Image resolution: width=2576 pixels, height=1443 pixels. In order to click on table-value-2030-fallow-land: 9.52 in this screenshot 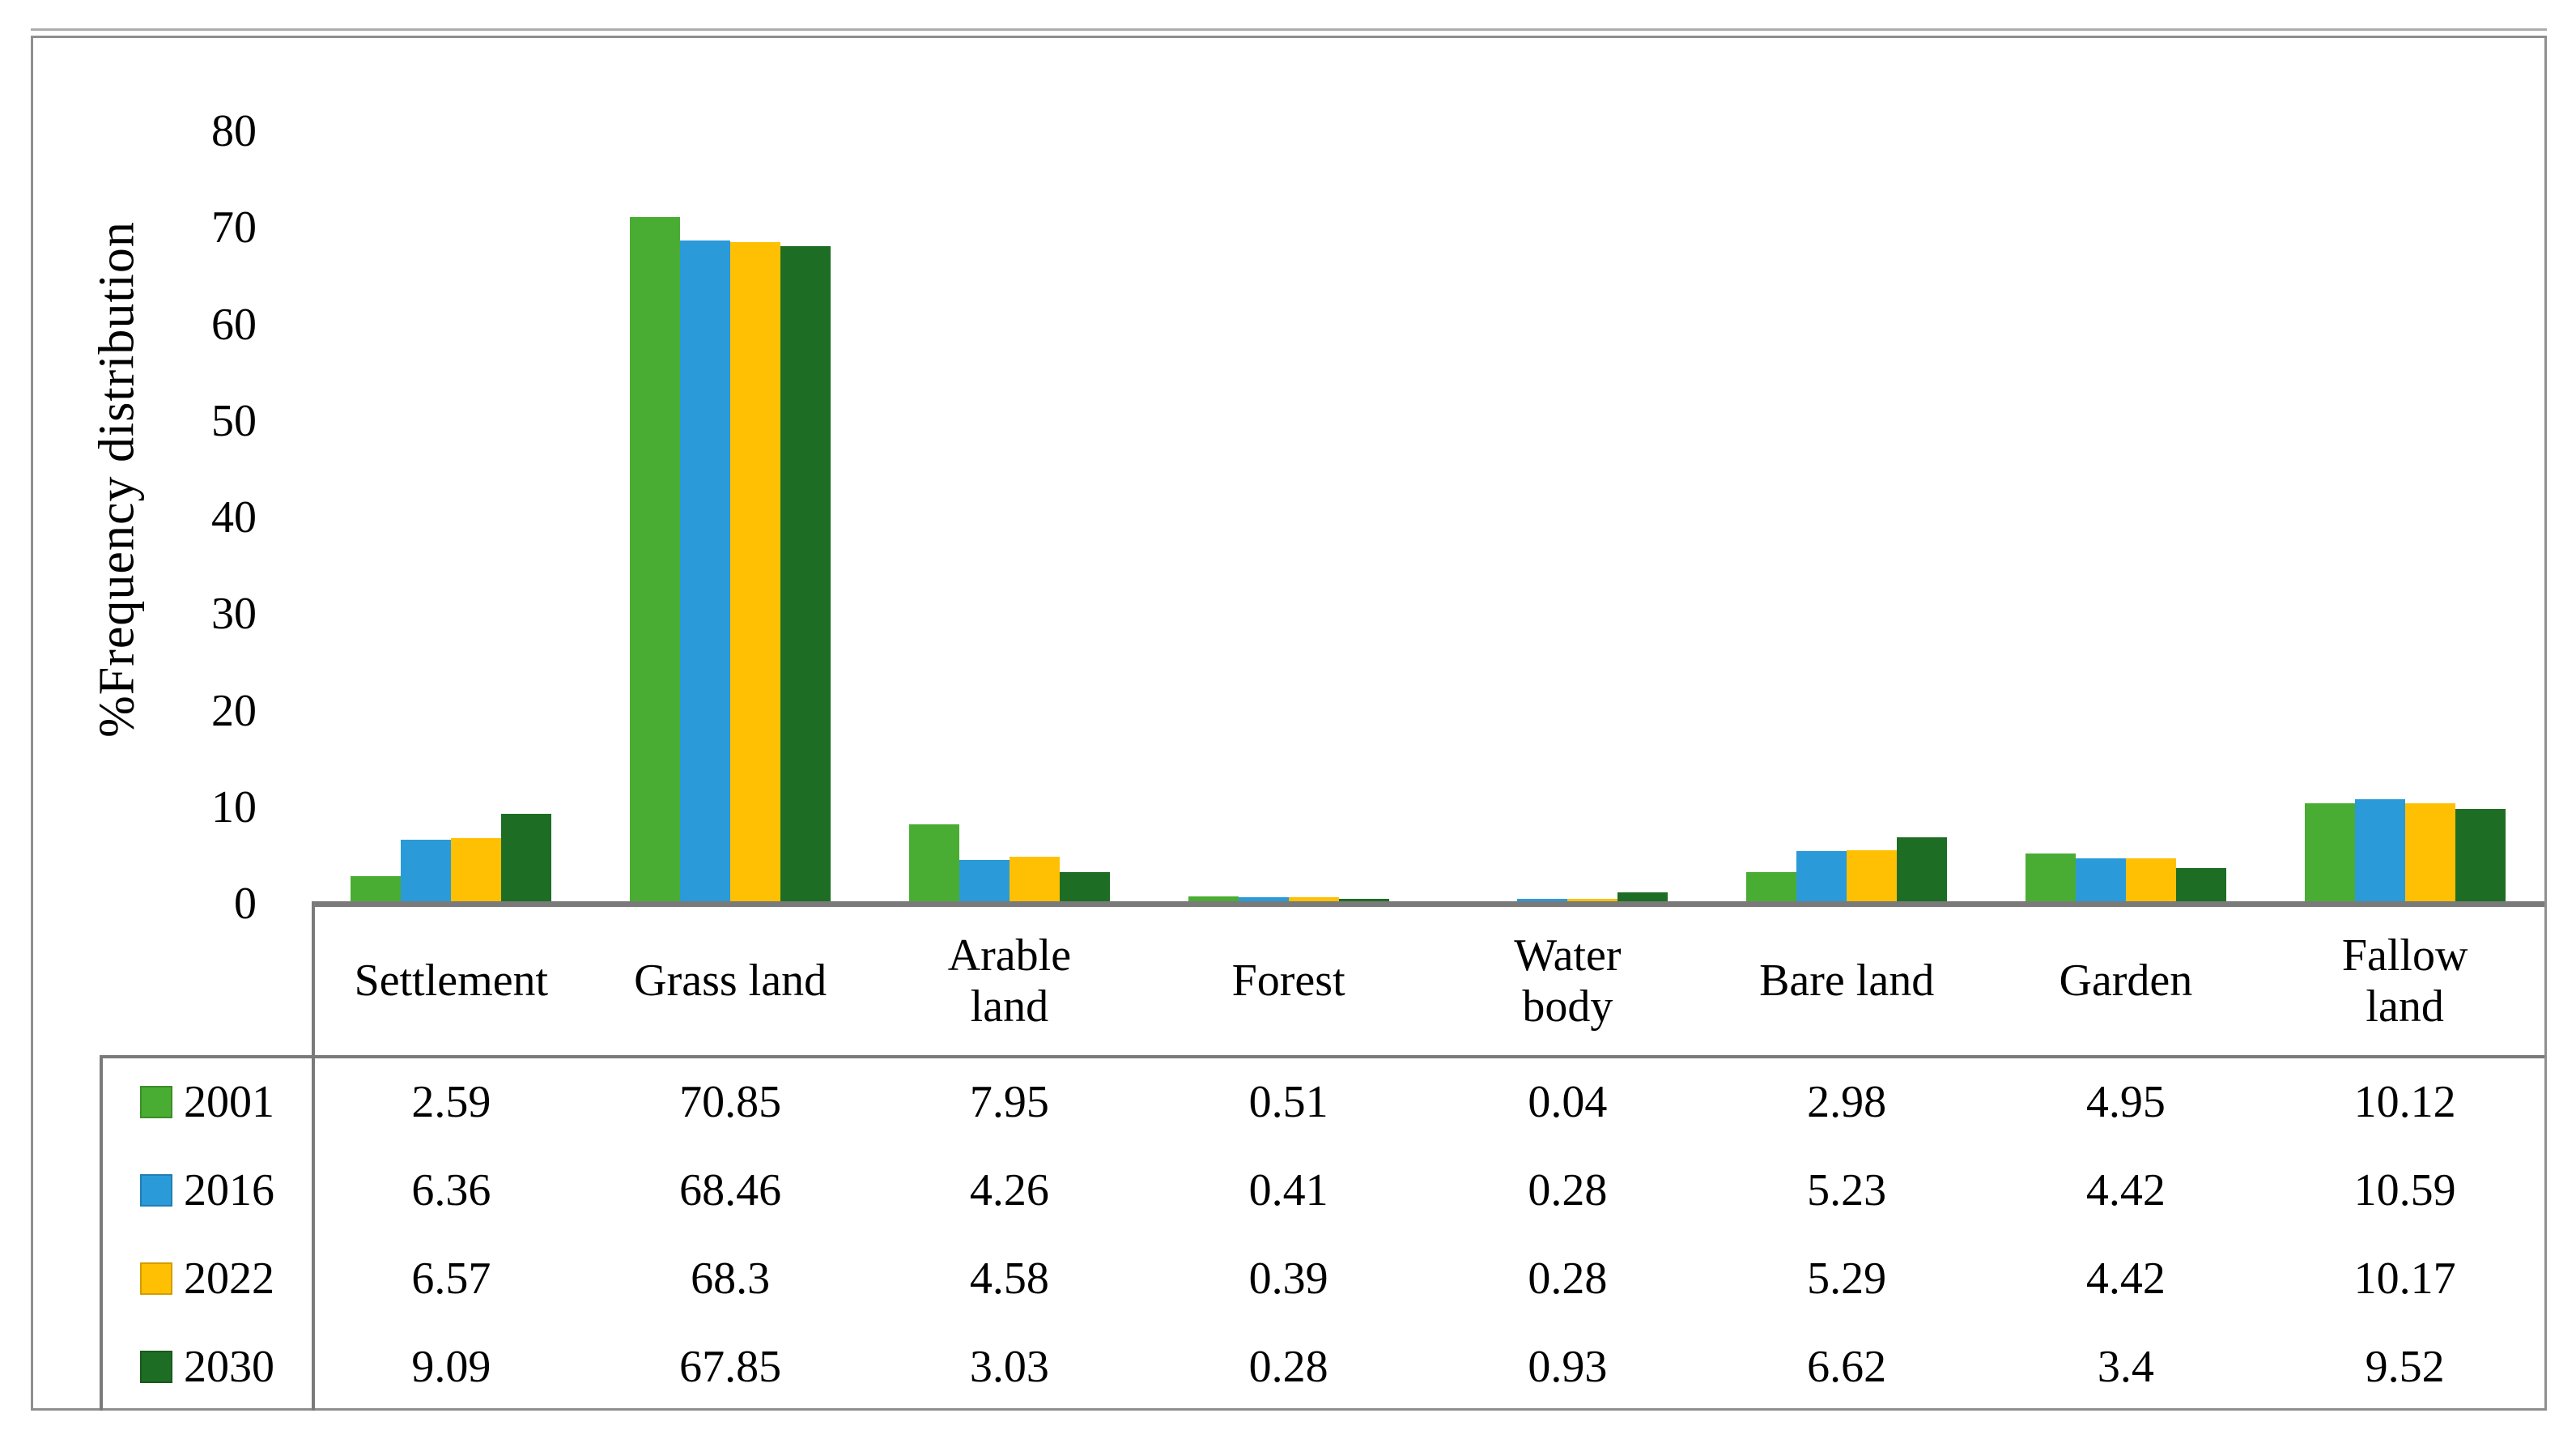, I will do `click(2405, 1366)`.